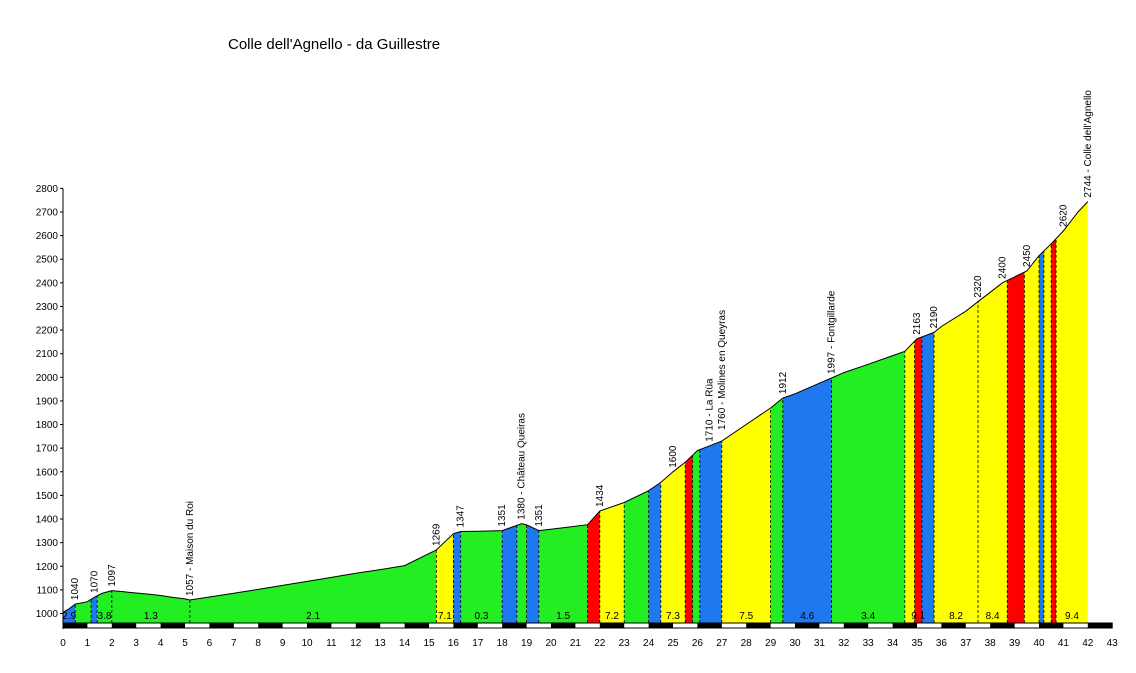 This screenshot has width=1136, height=673. What do you see at coordinates (47, 567) in the screenshot?
I see `y-tick-label: 1200` at bounding box center [47, 567].